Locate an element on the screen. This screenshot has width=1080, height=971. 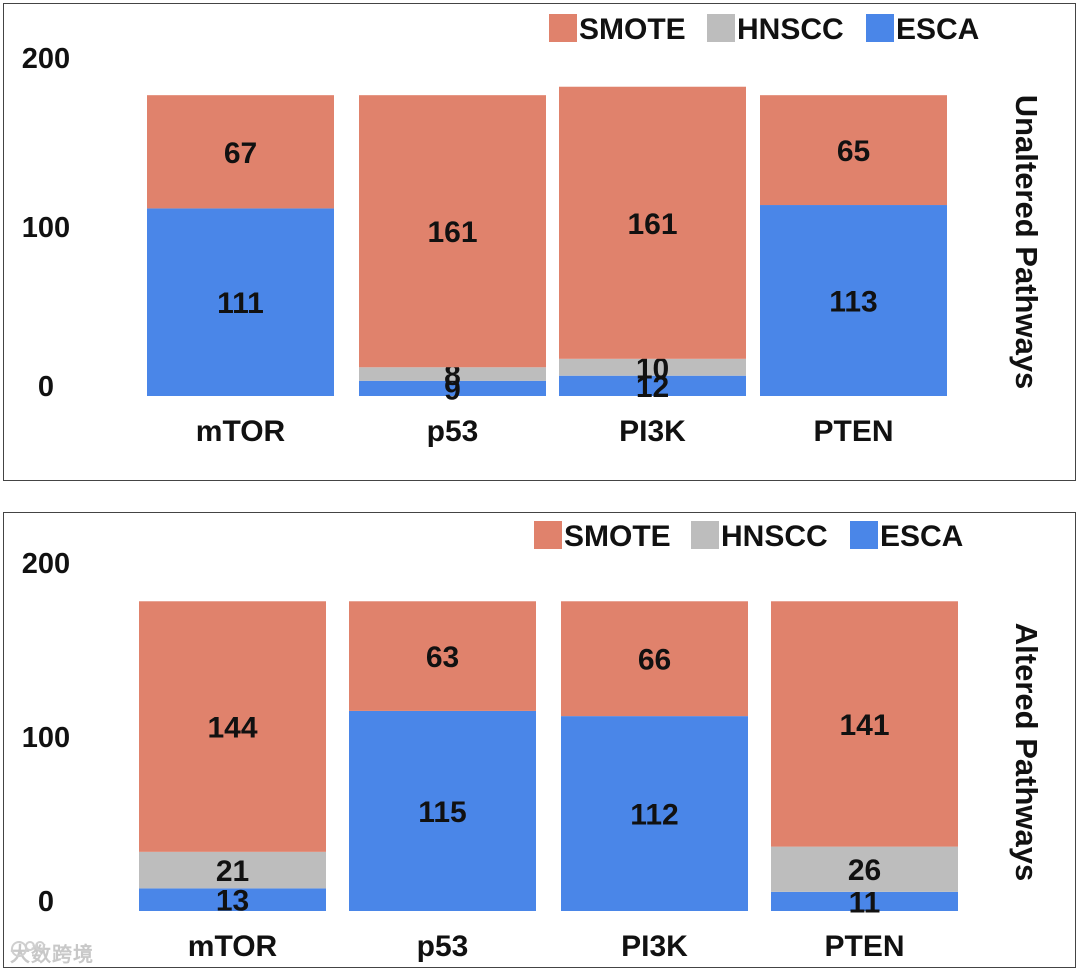
side-axis-title: Unaltered Pathways is located at coordinates (1026, 242).